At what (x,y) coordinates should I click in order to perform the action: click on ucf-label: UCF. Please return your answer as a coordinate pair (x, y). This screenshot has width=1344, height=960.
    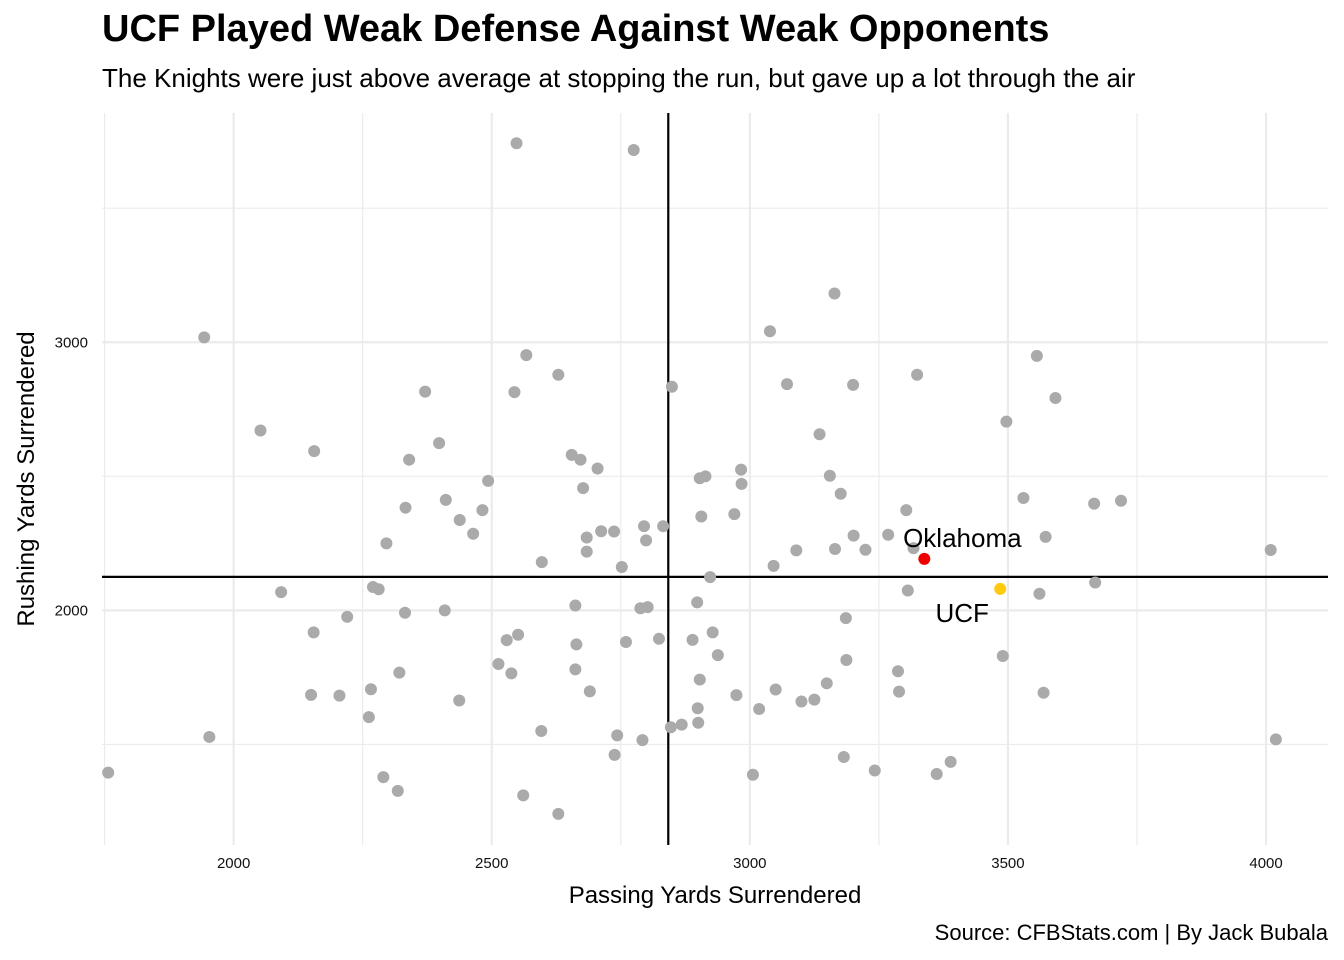
    Looking at the image, I should click on (961, 613).